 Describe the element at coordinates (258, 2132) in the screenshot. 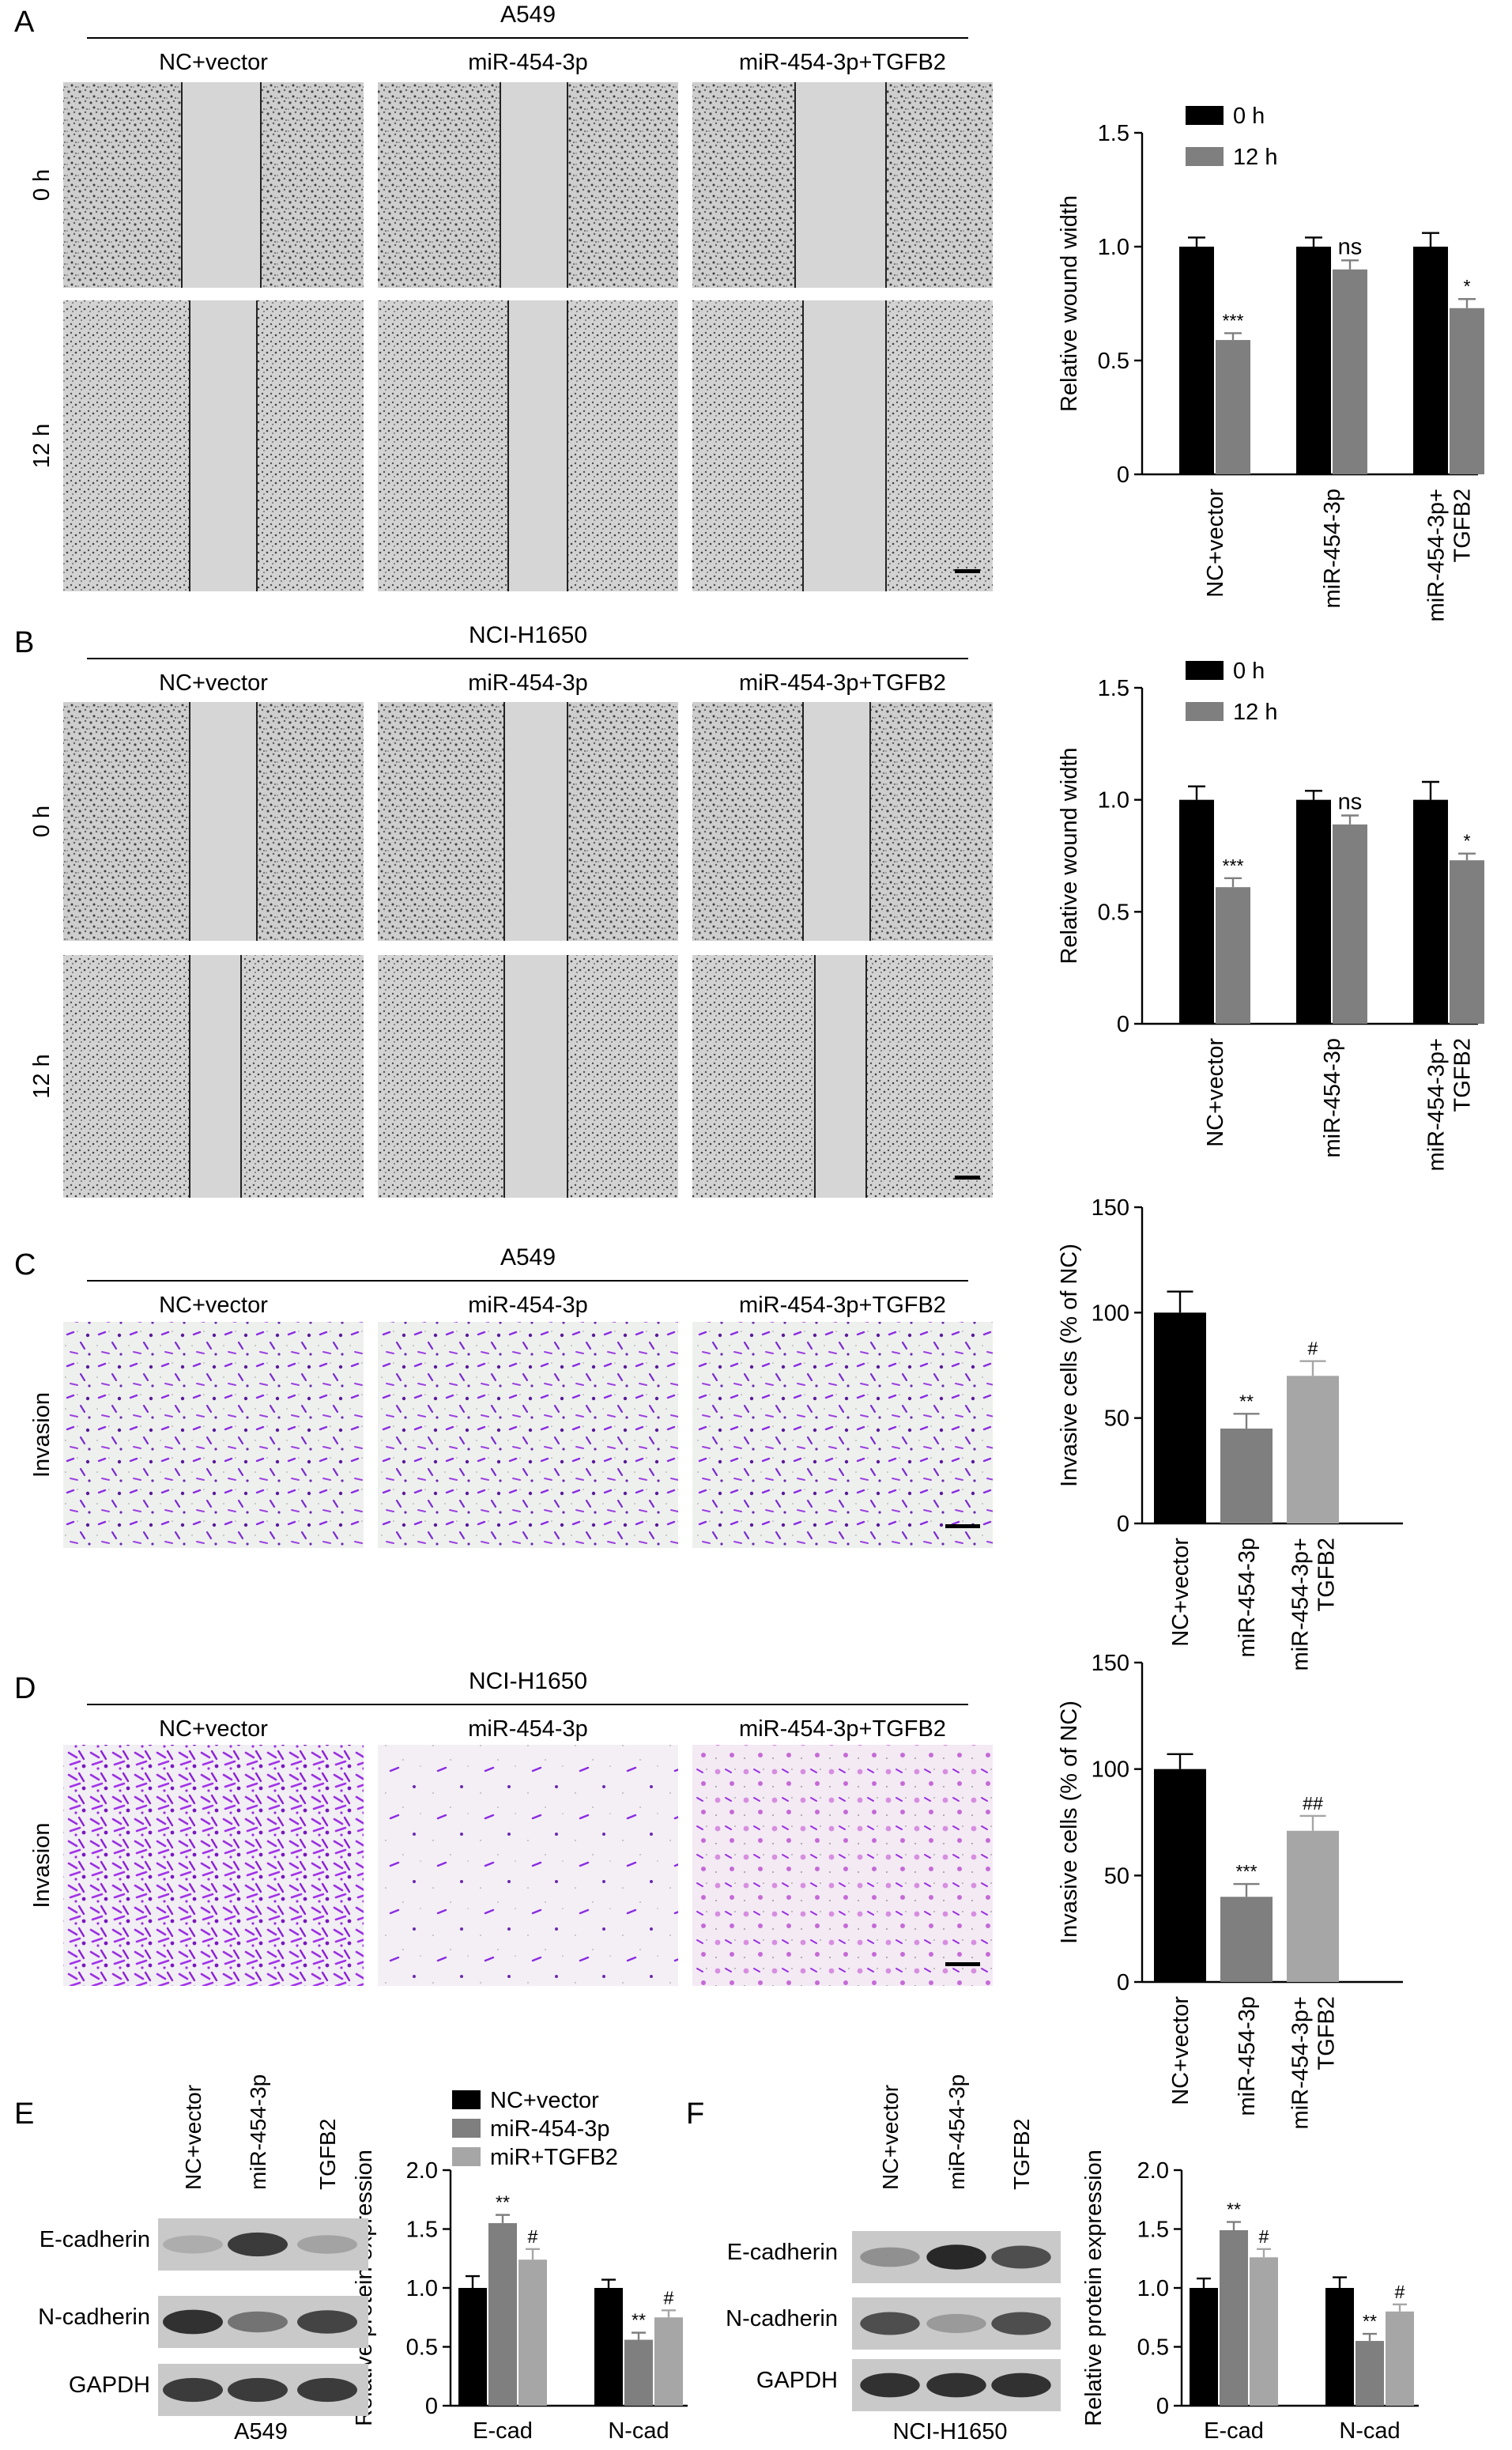

I see `lane-label: miR-454-3p` at that location.